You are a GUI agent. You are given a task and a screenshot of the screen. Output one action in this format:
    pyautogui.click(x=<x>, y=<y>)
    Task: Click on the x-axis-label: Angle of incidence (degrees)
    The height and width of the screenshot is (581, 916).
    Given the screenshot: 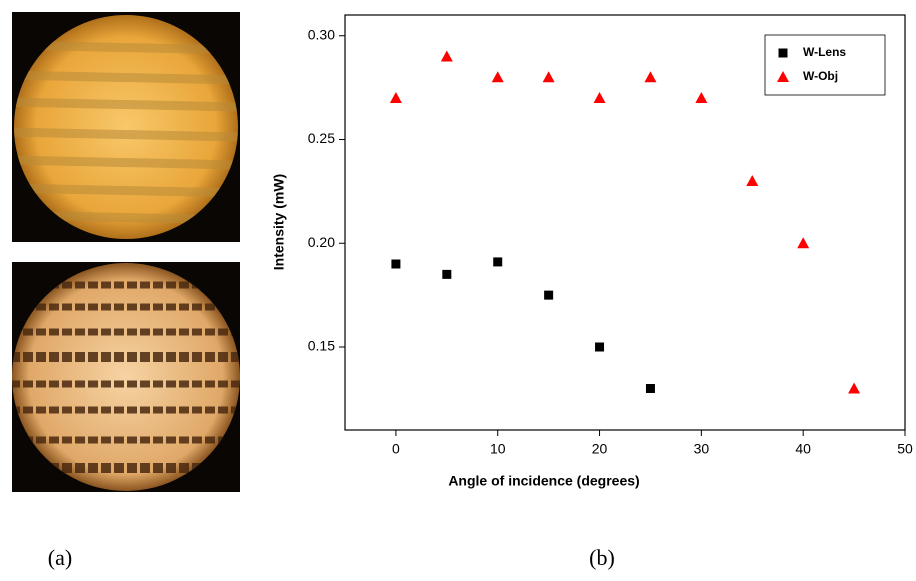 What is the action you would take?
    pyautogui.click(x=543, y=481)
    